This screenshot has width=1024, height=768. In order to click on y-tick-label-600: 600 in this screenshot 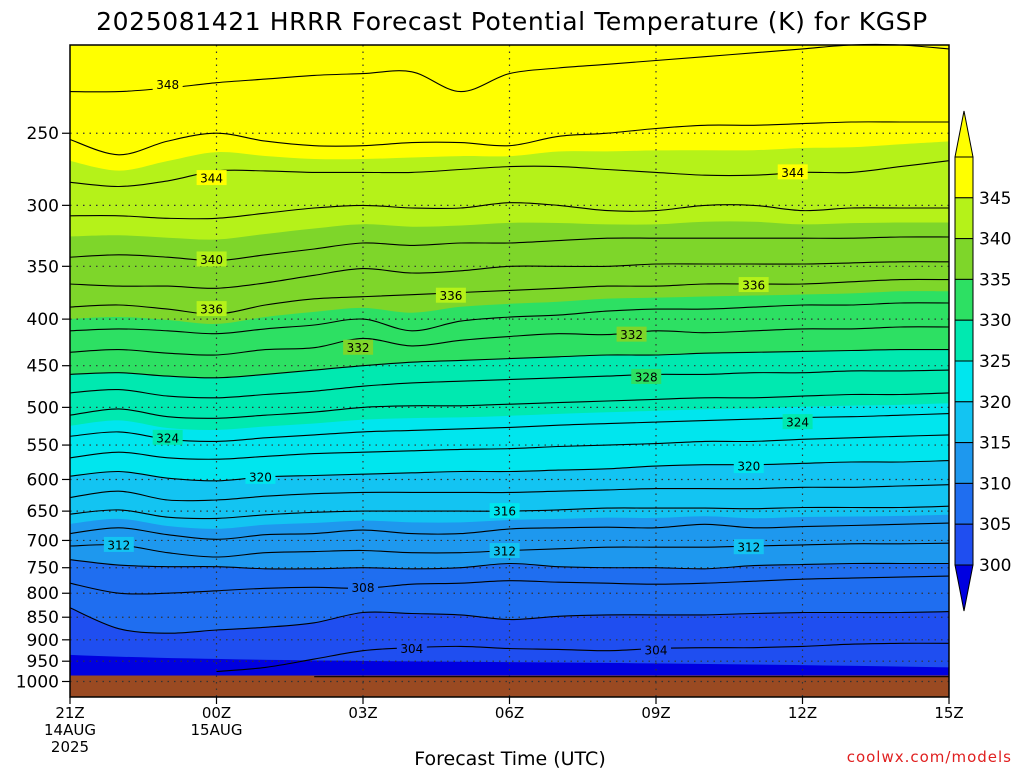, I will do `click(43, 480)`.